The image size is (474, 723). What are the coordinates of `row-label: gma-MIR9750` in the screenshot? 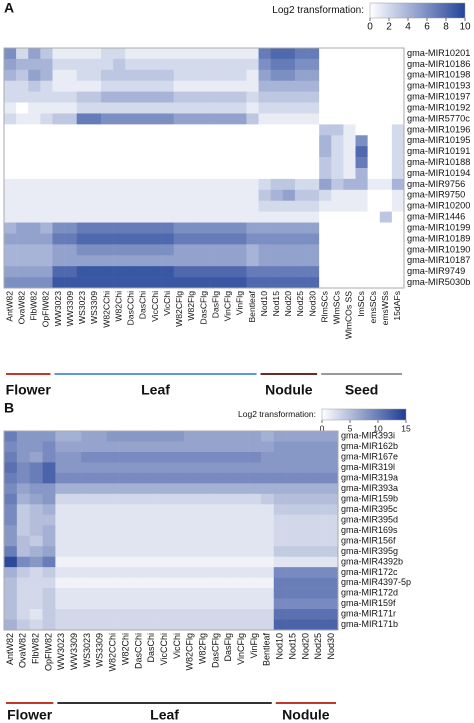 It's located at (436, 195).